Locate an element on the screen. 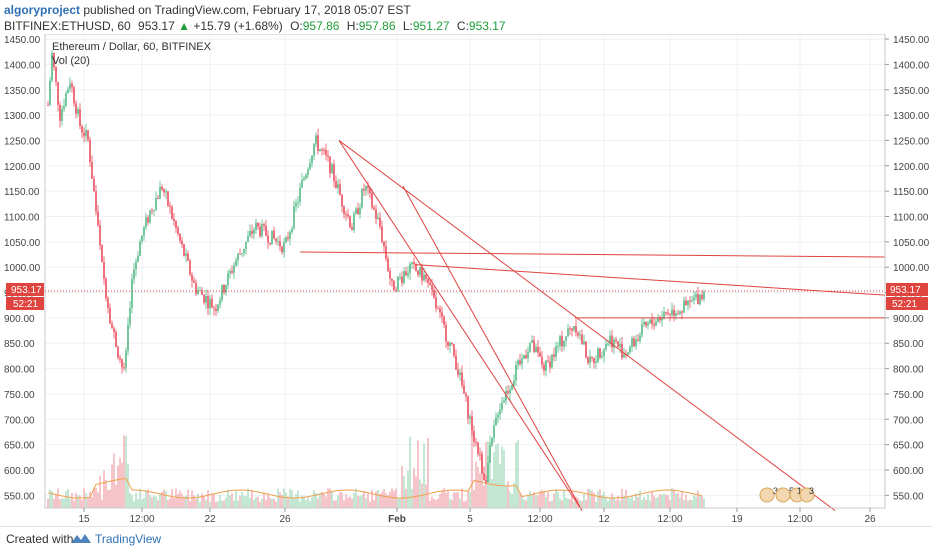 This screenshot has height=551, width=932. price-axis-label-left: 1400.00 is located at coordinates (22, 65).